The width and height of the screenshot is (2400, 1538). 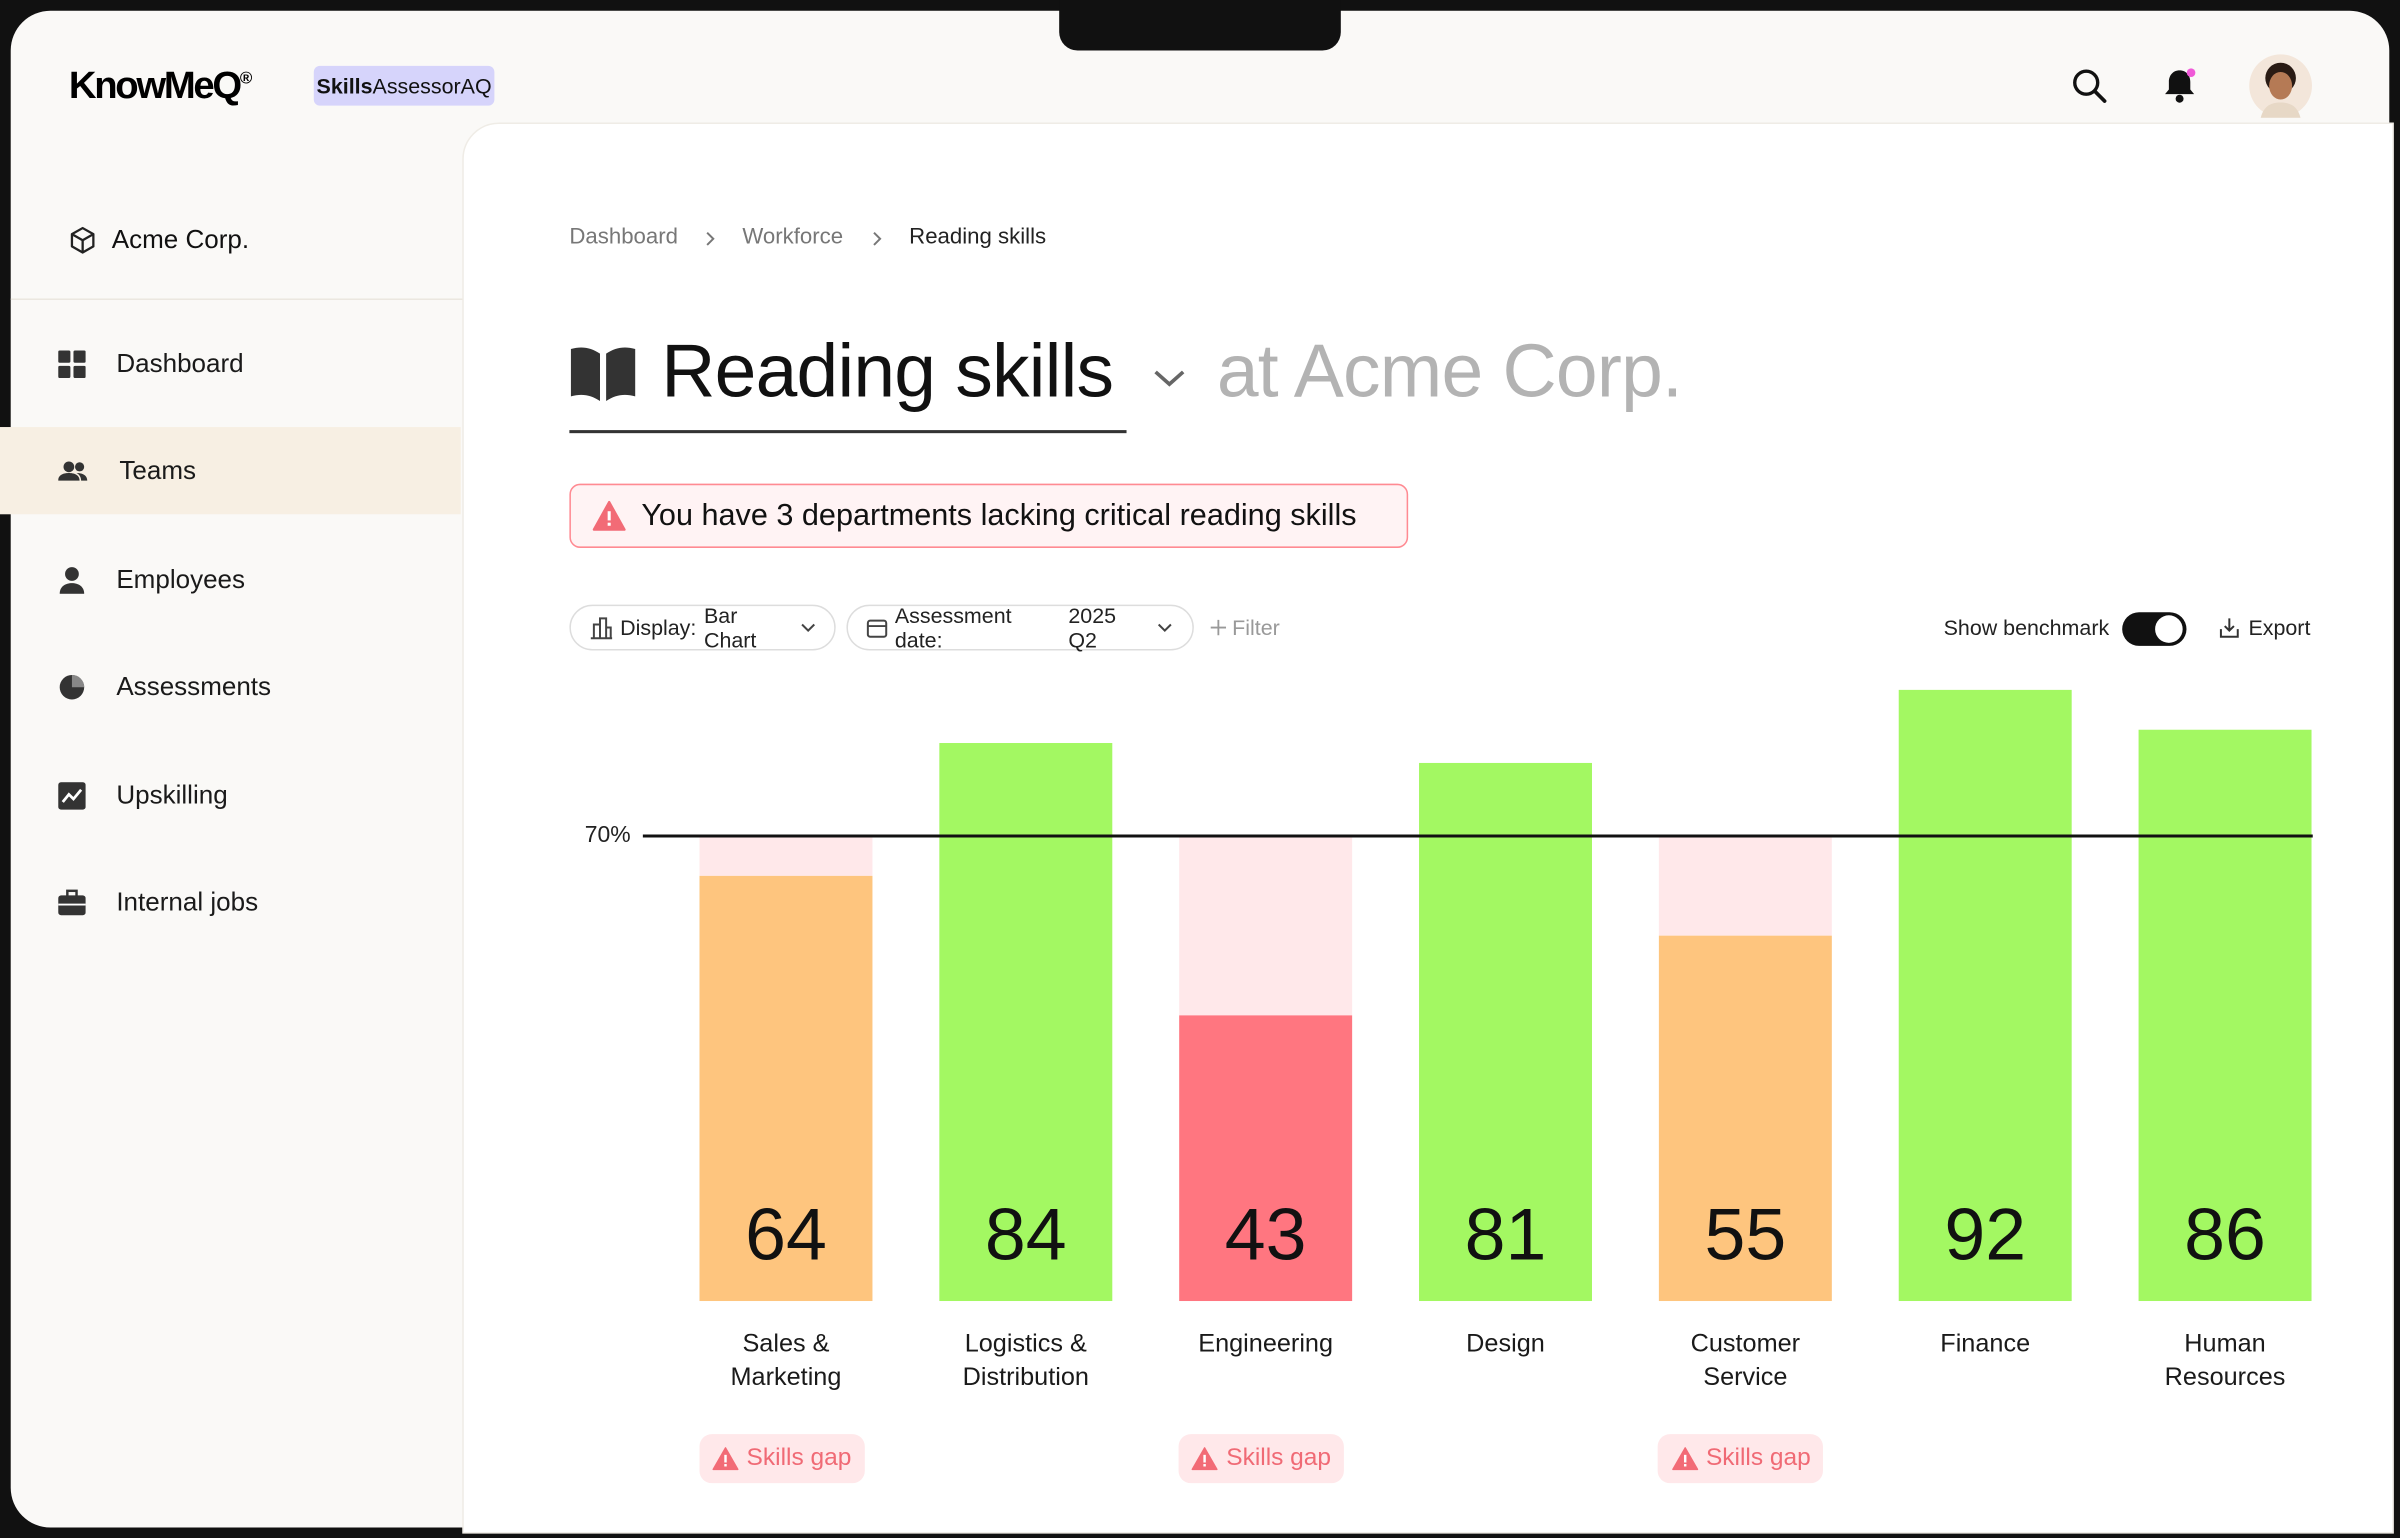 I want to click on category-label: Logistics & Distribution, so click(x=1025, y=1361).